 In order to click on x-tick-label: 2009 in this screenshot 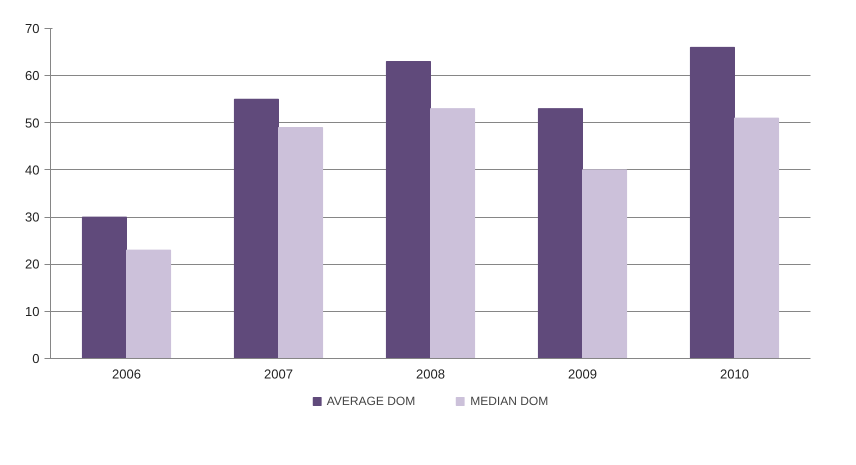, I will do `click(582, 374)`.